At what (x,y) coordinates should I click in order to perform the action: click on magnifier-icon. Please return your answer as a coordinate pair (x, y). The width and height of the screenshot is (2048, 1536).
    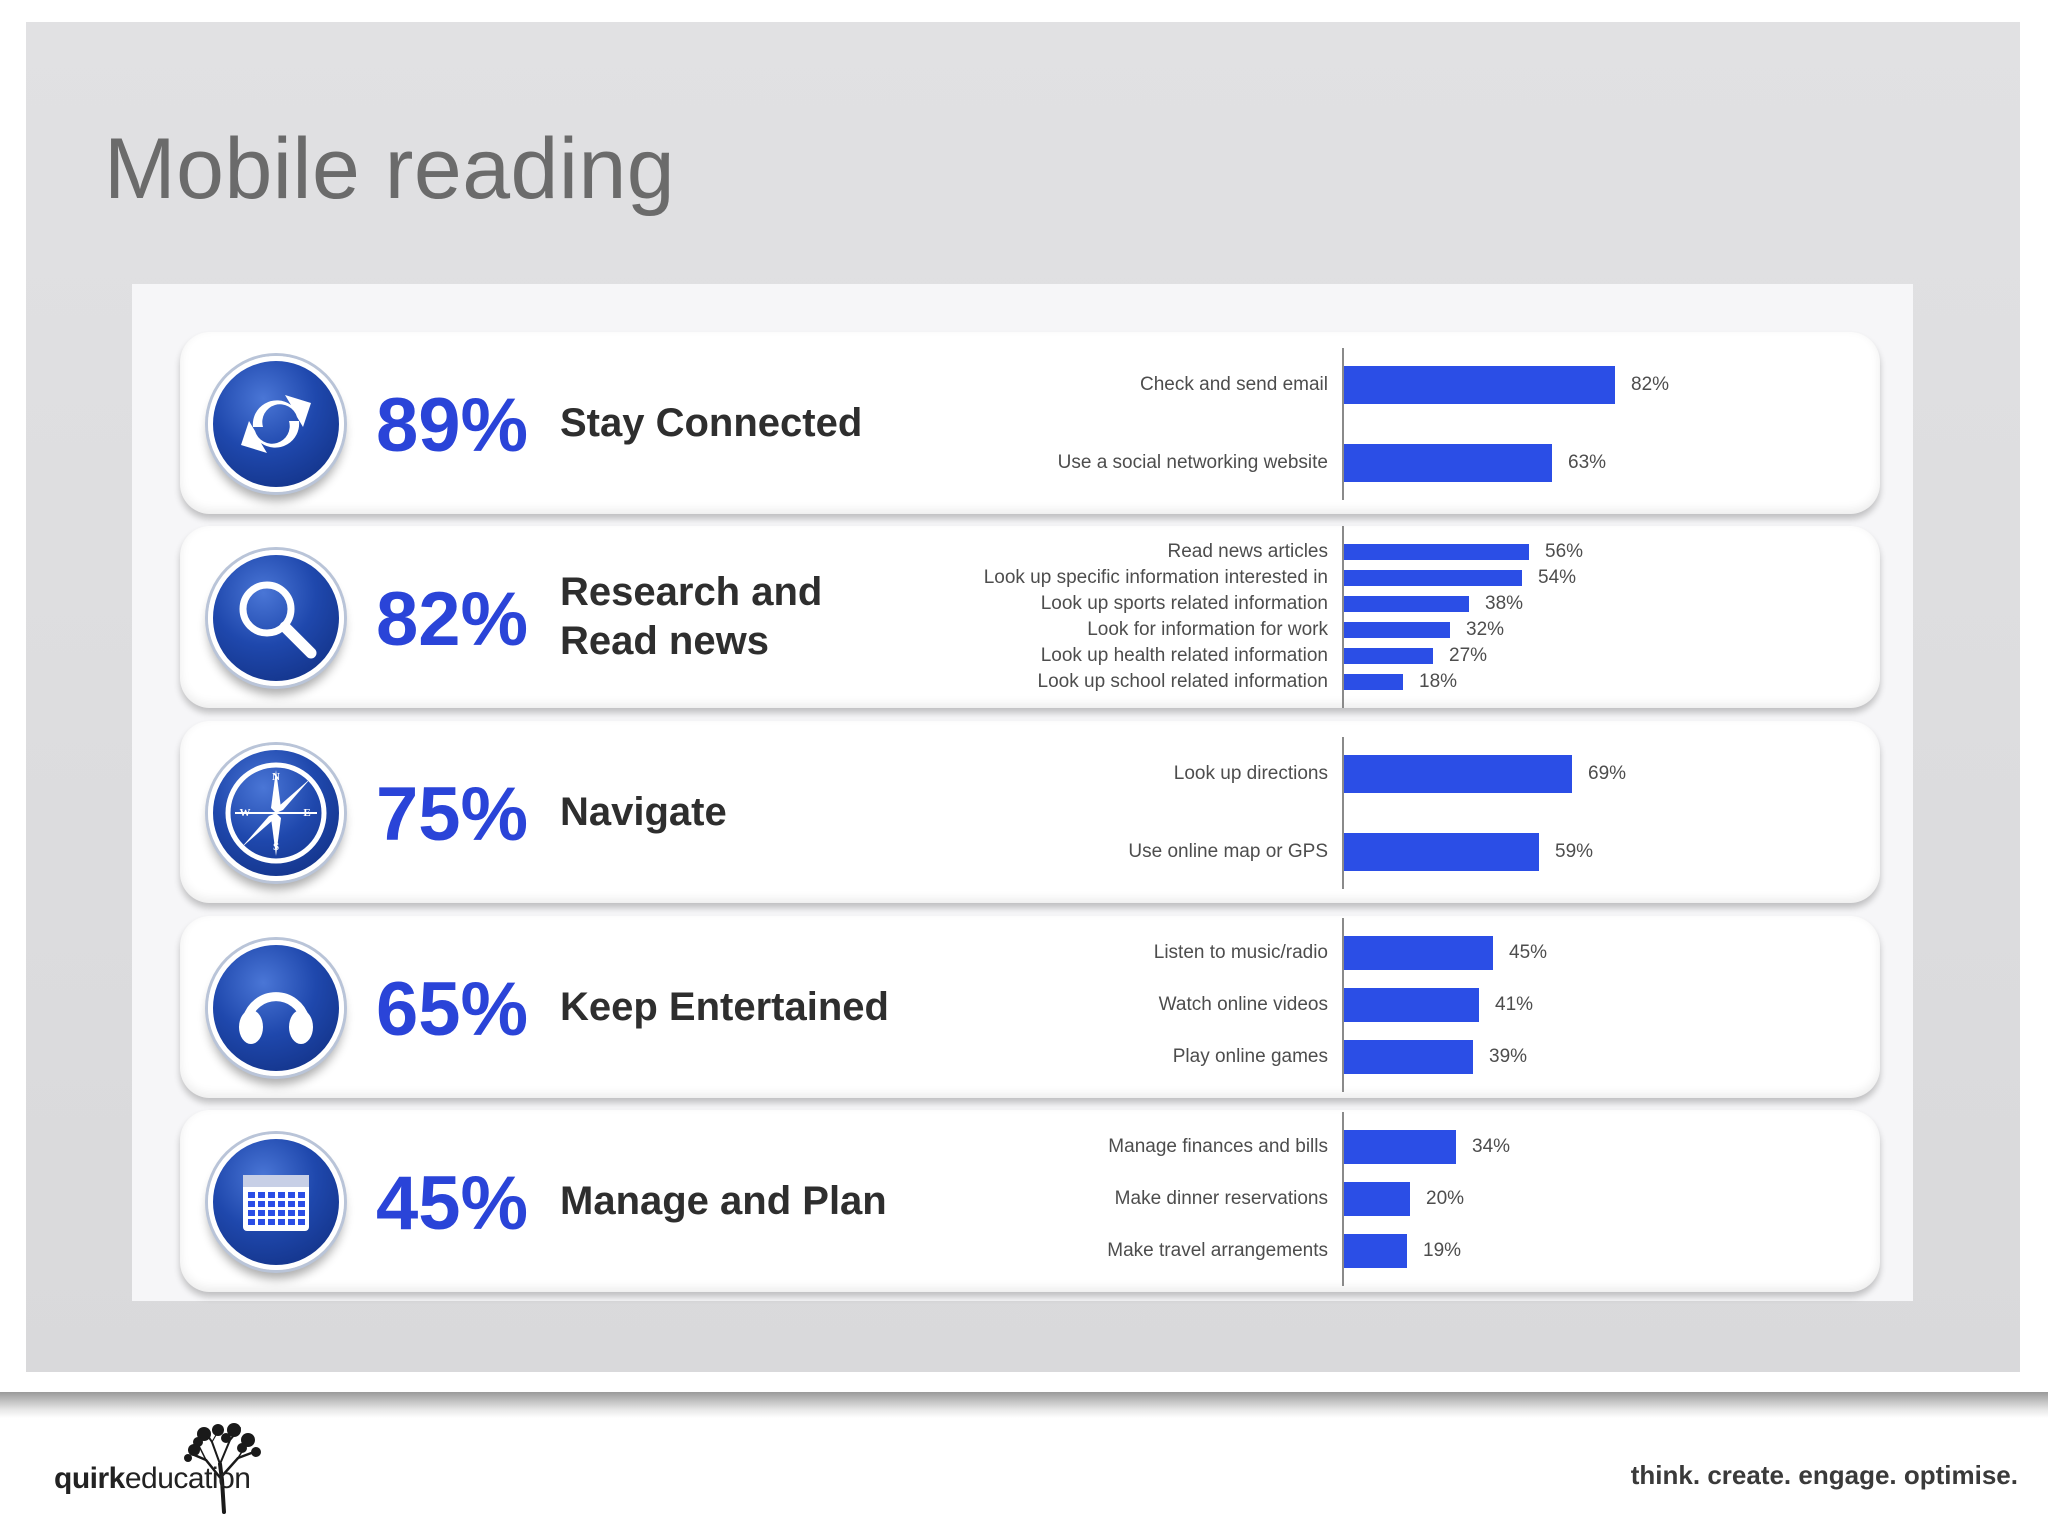
    Looking at the image, I should click on (276, 618).